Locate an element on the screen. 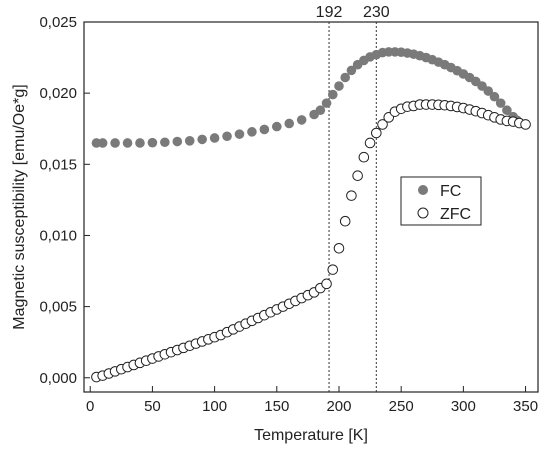 Image resolution: width=550 pixels, height=451 pixels. x-tick-label: 200 is located at coordinates (338, 406).